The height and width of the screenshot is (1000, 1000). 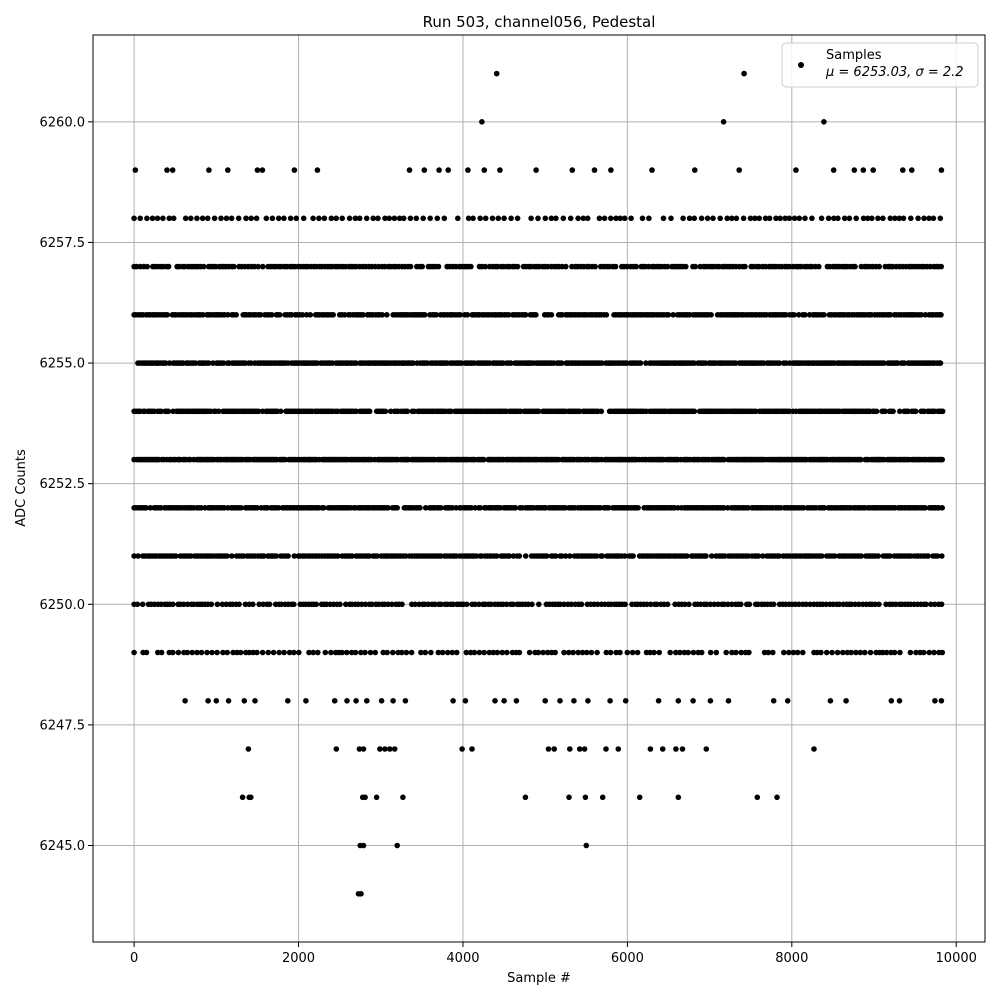 What do you see at coordinates (880, 65) in the screenshot?
I see `legend-box` at bounding box center [880, 65].